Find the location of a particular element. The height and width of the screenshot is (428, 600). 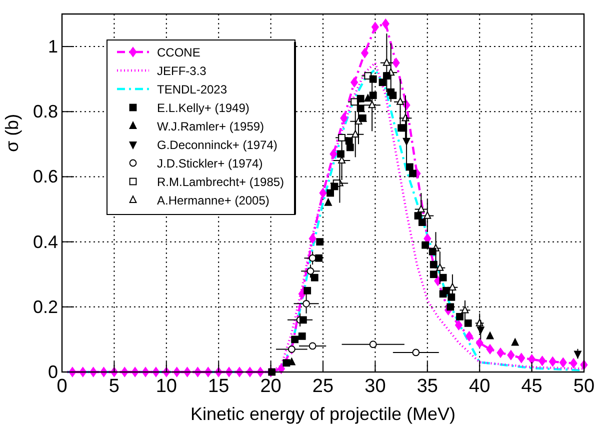

y-tick-label: 0 is located at coordinates (53, 372).